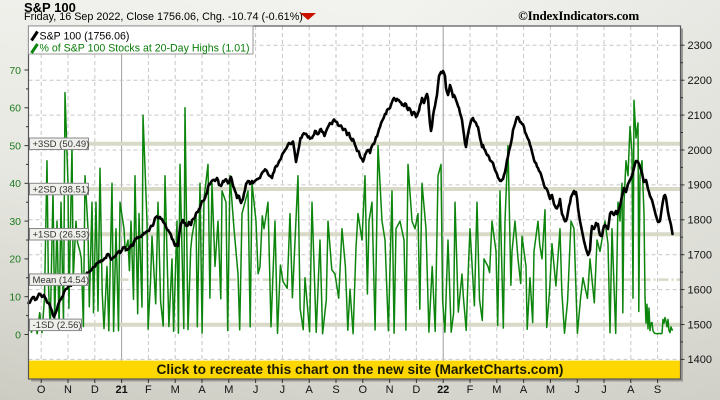  I want to click on svg-text: 1400, so click(700, 360).